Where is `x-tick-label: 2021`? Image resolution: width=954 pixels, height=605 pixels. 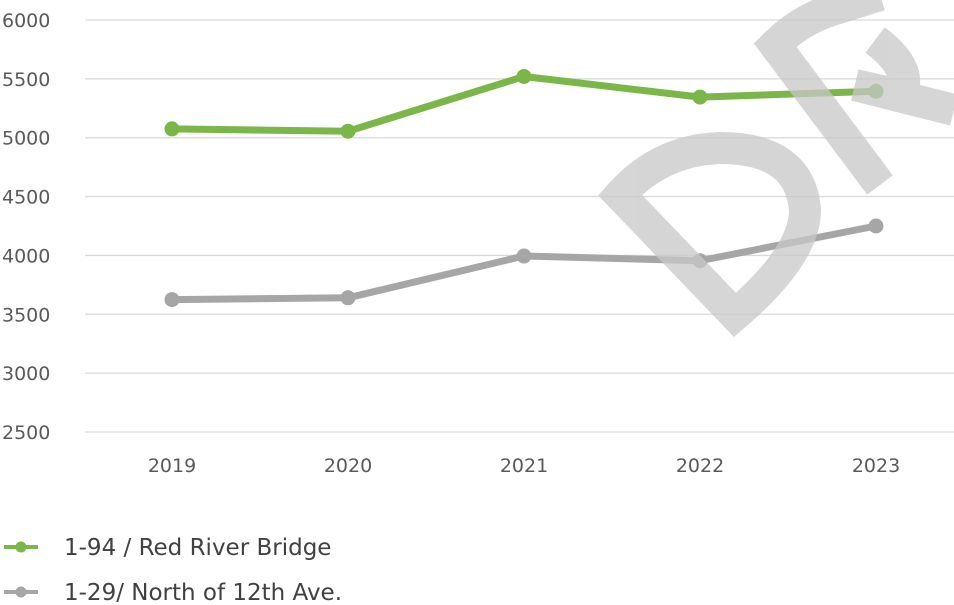 x-tick-label: 2021 is located at coordinates (524, 466).